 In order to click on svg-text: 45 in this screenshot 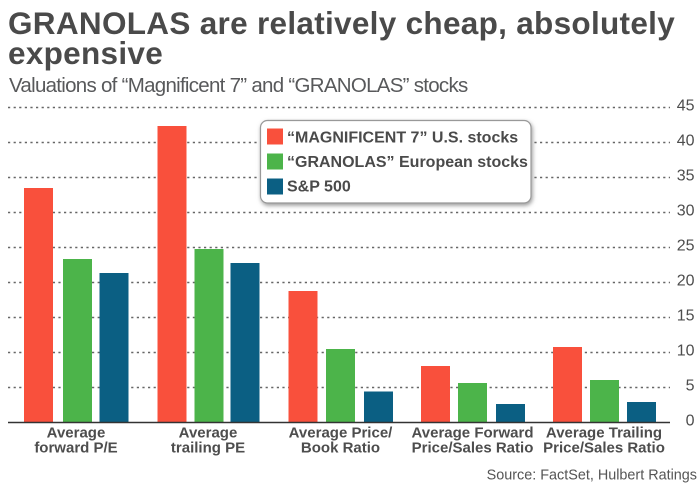, I will do `click(686, 106)`.